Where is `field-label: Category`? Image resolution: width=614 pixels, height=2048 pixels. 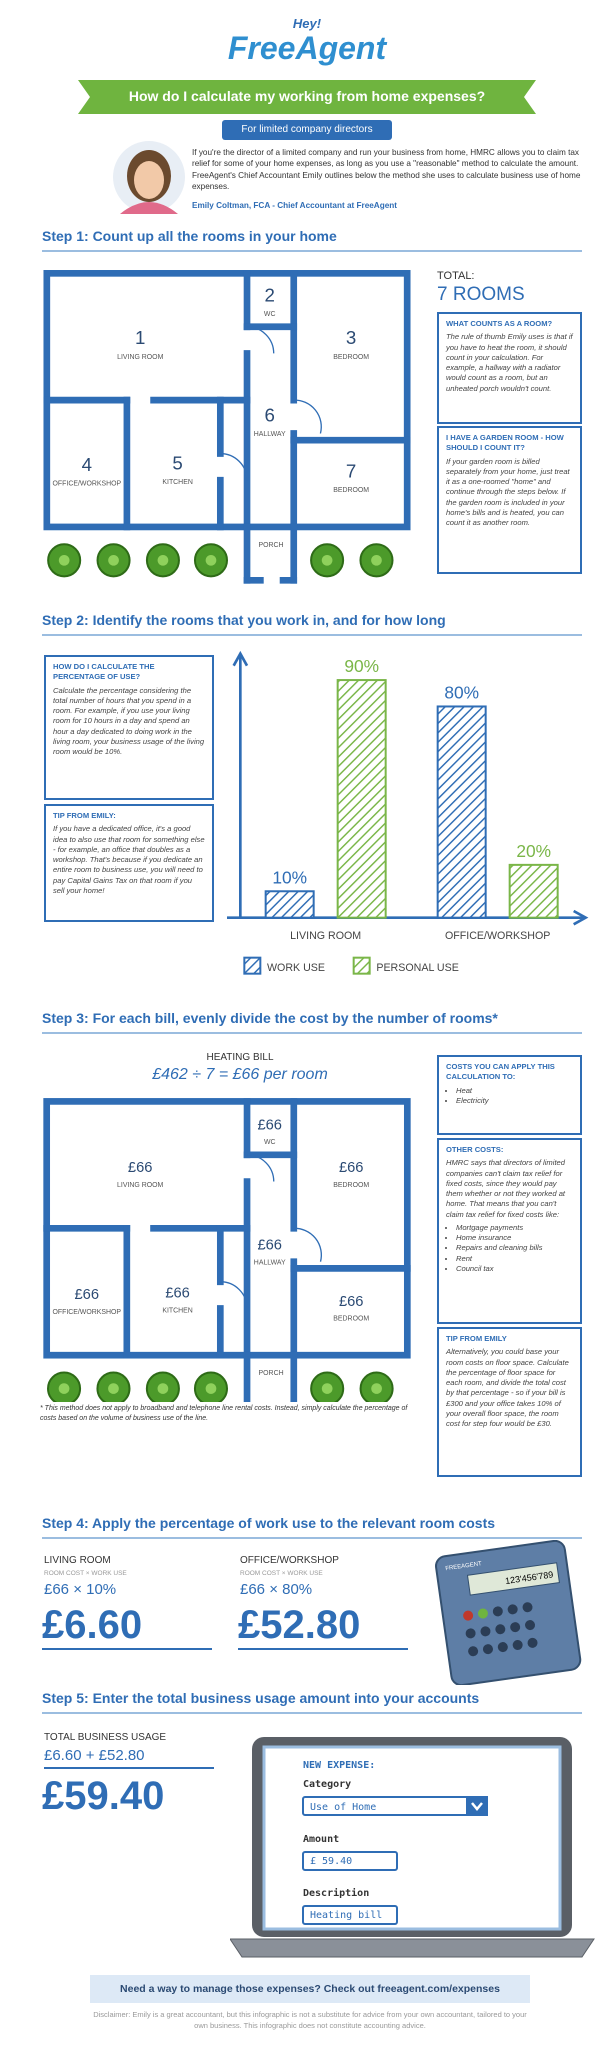
field-label: Category is located at coordinates (327, 1784).